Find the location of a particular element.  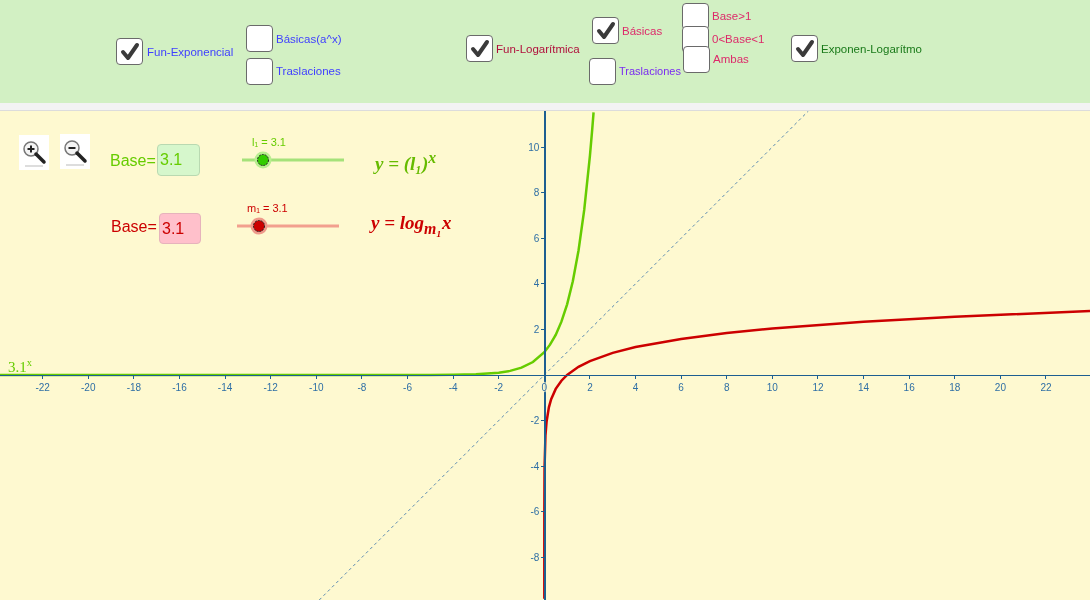

annotation: y = (l₁)$^{x}$ is located at coordinates (406, 162).